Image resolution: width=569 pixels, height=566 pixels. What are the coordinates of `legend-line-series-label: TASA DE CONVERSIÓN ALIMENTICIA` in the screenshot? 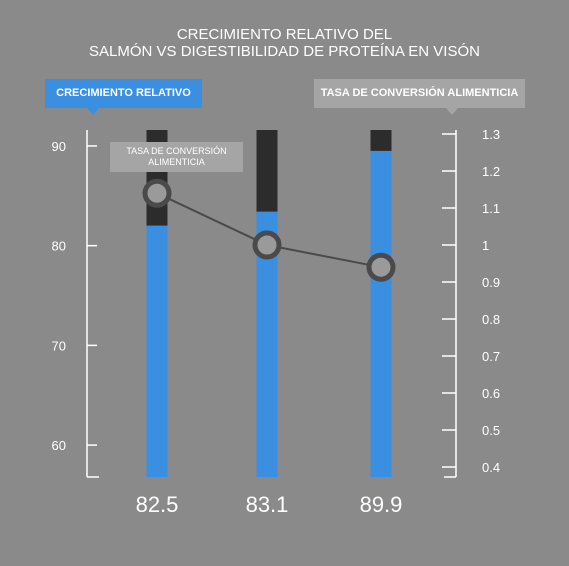 It's located at (419, 93).